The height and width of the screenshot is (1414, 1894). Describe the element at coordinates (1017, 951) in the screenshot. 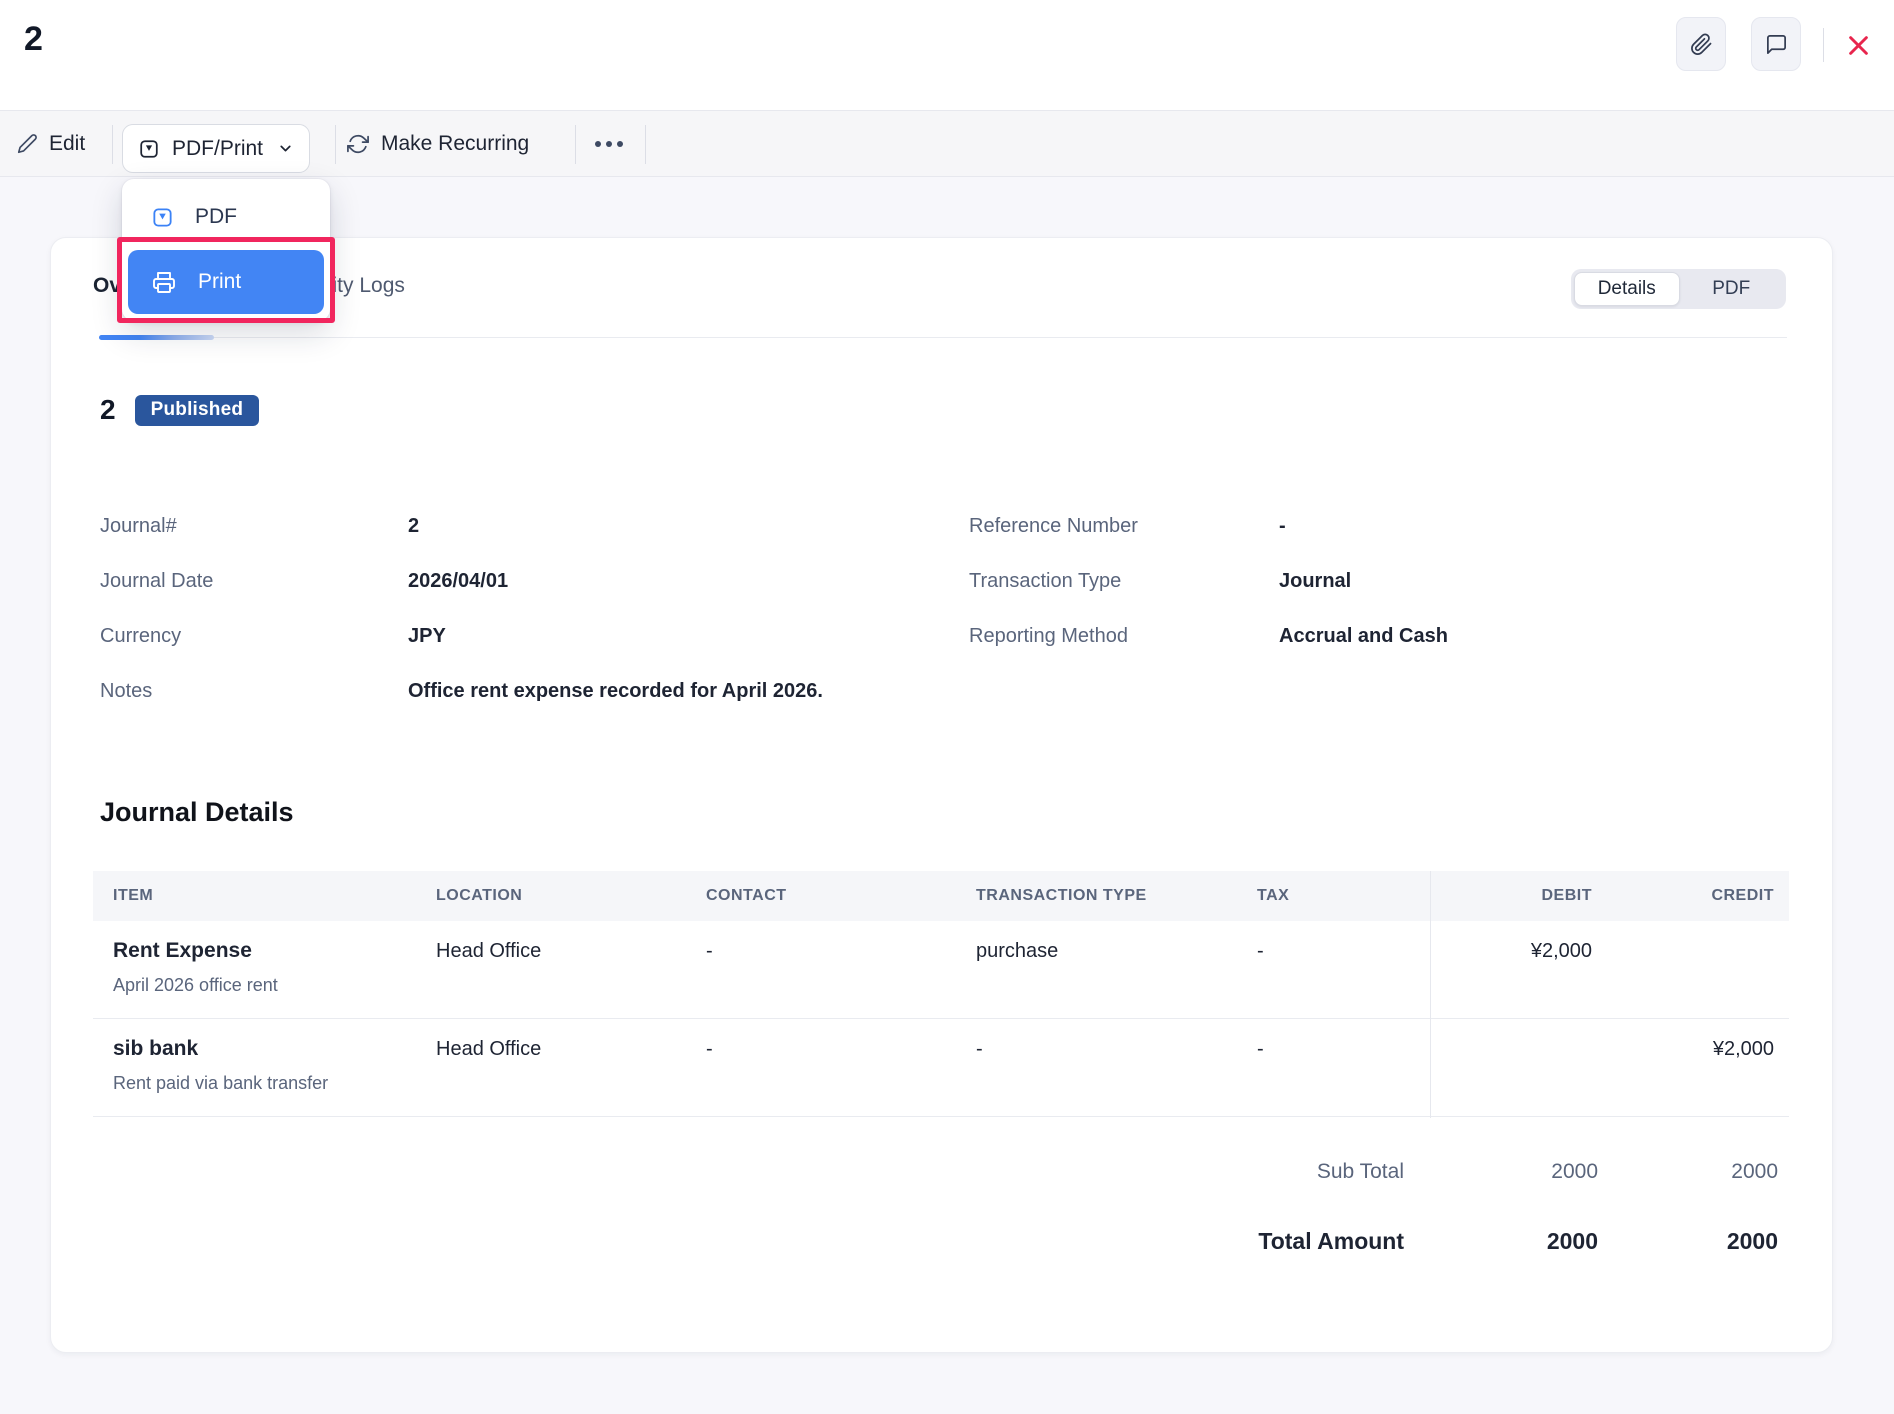

I see `row-transaction-type: purchase` at that location.